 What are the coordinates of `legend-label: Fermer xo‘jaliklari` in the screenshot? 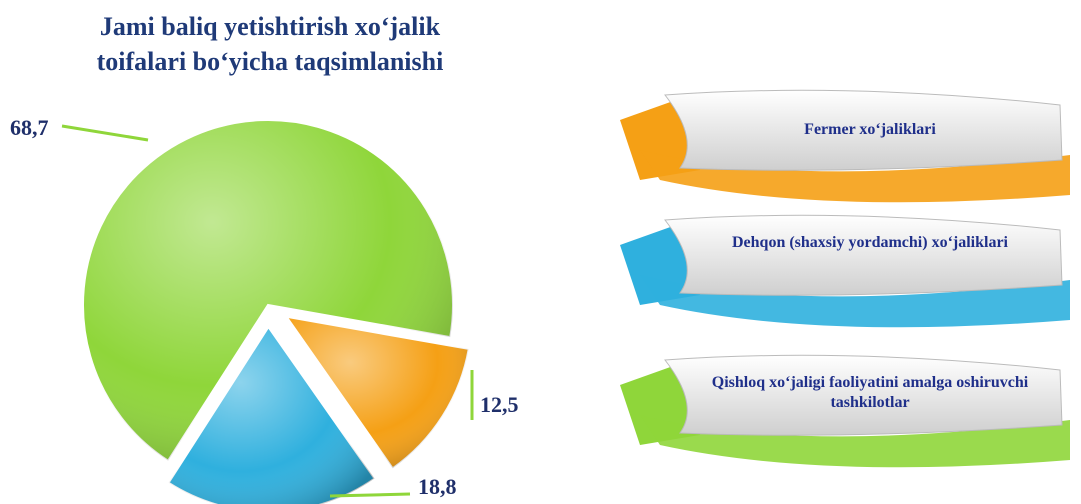 It's located at (870, 129).